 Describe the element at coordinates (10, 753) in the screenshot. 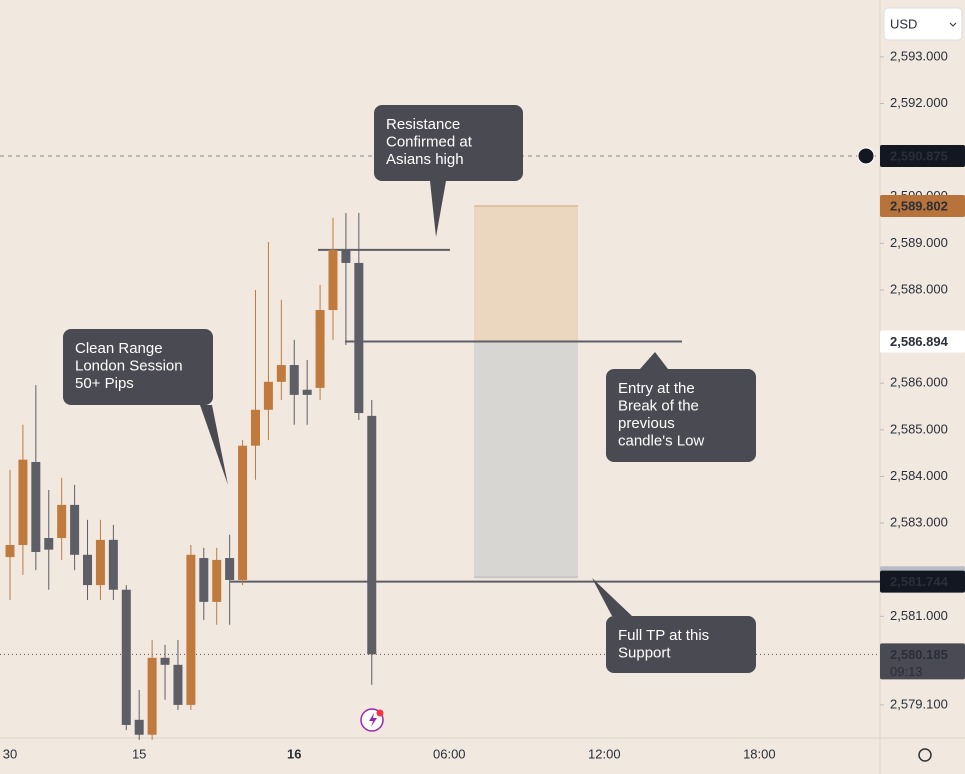

I see `x-tick-label: 30` at that location.